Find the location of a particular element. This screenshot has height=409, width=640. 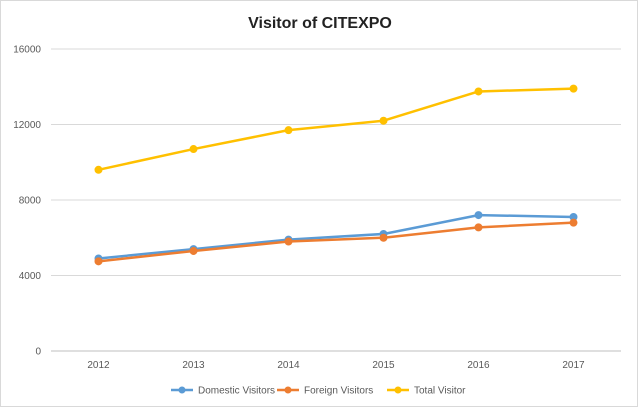

y-axis-ticks: 0 4000 8000 12000 16000 is located at coordinates (27, 201).